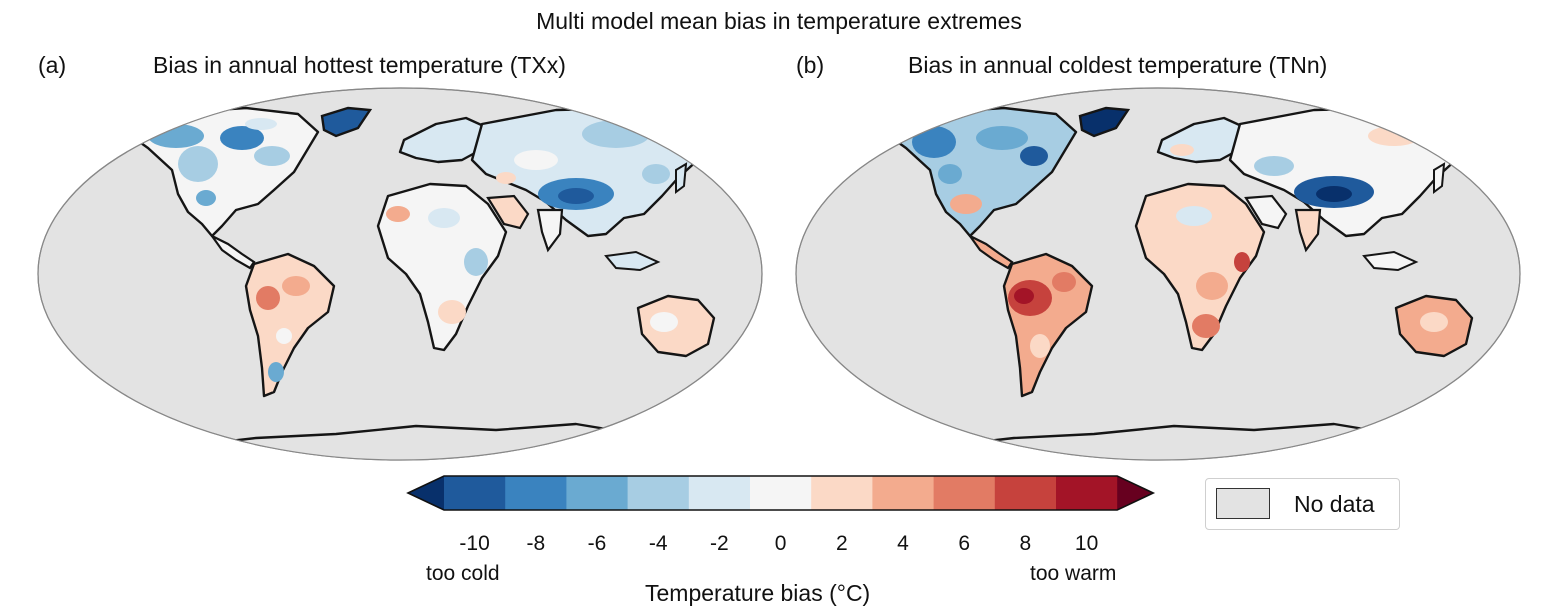 The image size is (1558, 610). What do you see at coordinates (1118, 65) in the screenshot?
I see `panel-b-title: Bias in annual coldest temperature (TNn)` at bounding box center [1118, 65].